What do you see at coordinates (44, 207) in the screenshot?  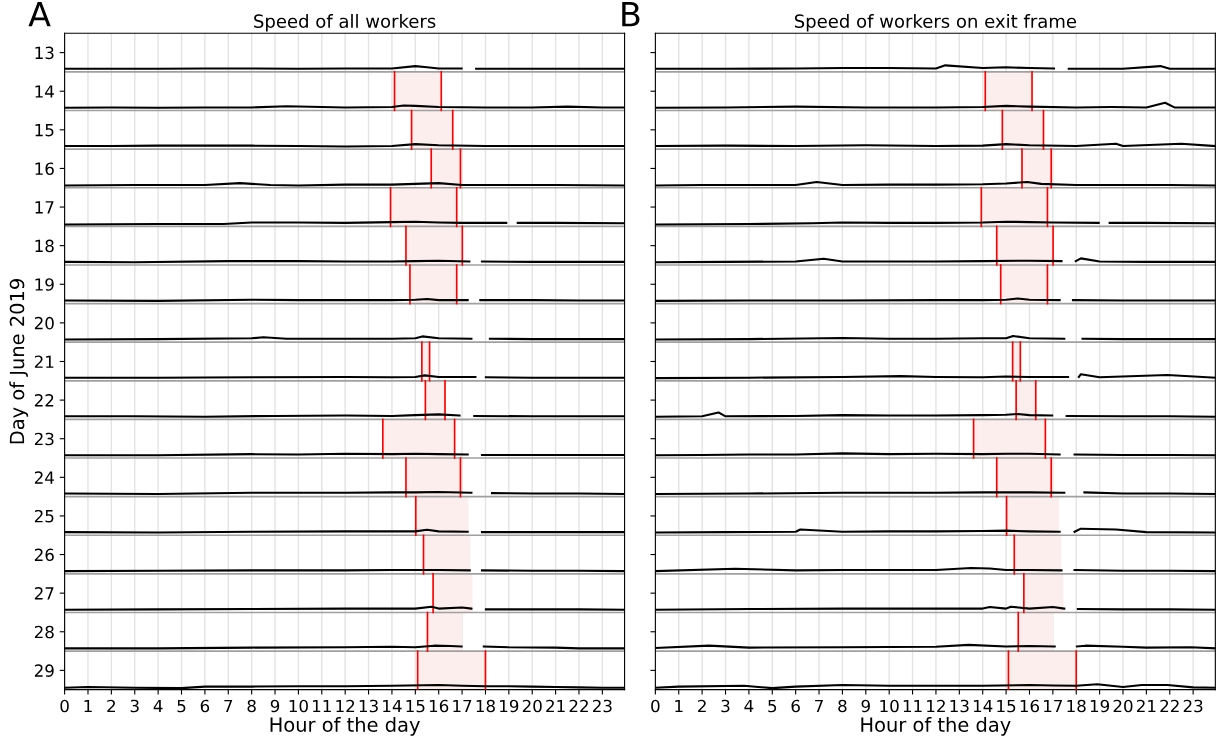 I see `y-tick-label: 17` at bounding box center [44, 207].